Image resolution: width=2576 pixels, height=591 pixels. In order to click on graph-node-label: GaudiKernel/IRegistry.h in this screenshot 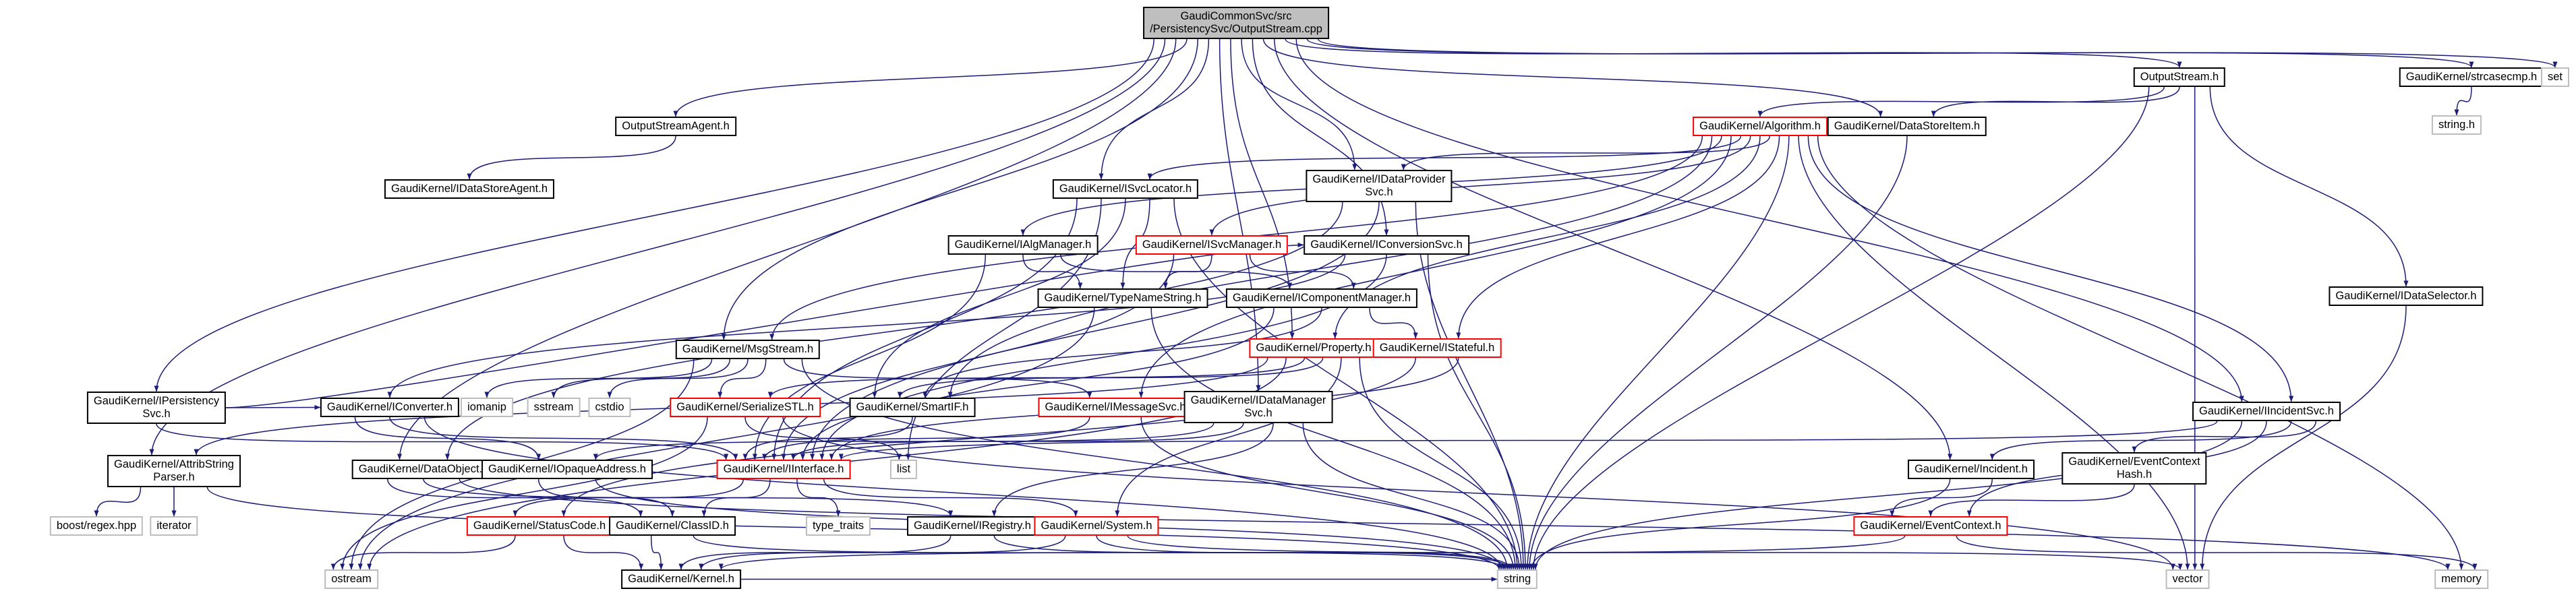, I will do `click(972, 526)`.